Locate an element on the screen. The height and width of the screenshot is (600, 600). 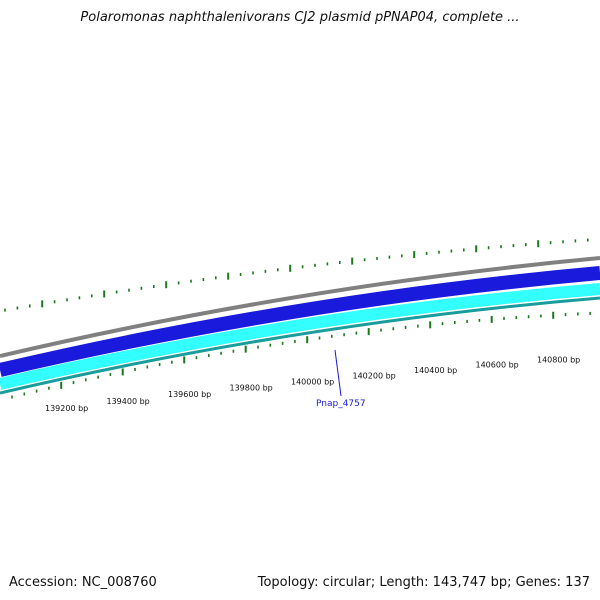
ruler-label: 140000 bp is located at coordinates (312, 381).